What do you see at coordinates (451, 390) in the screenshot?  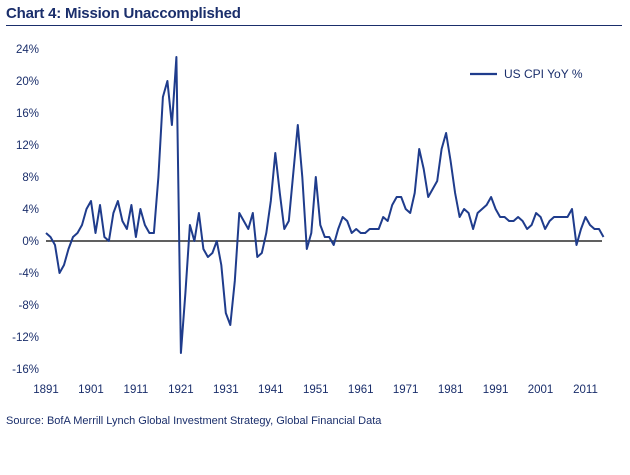 I see `x-tick-label: 1981` at bounding box center [451, 390].